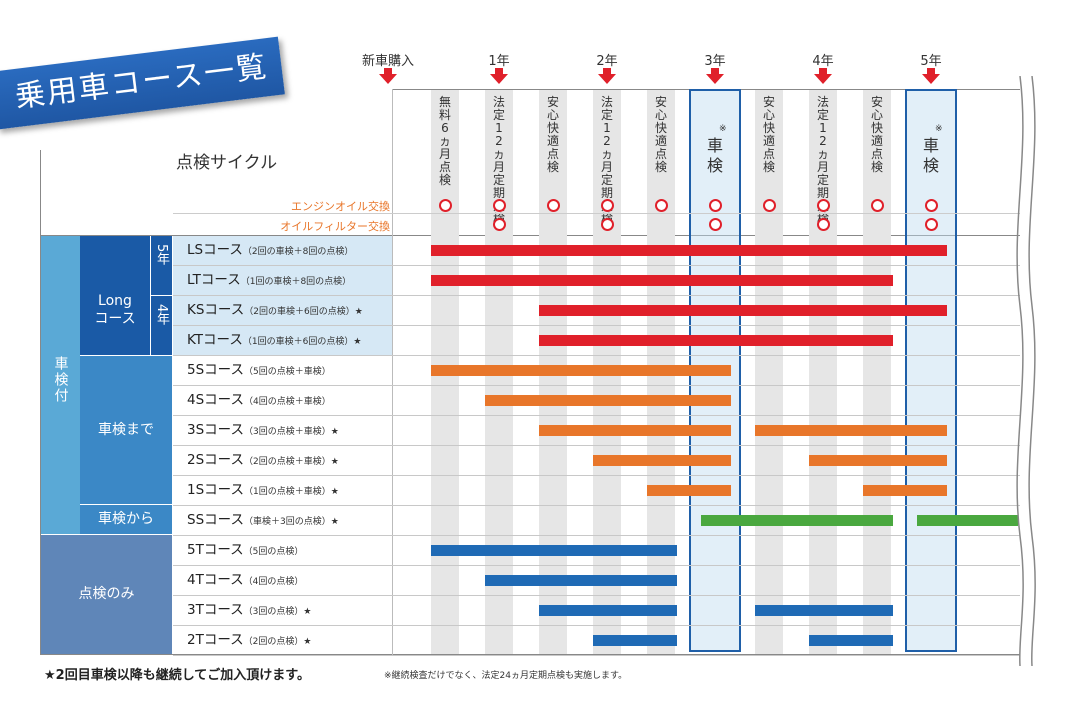  What do you see at coordinates (268, 310) in the screenshot?
I see `course-label: KSコース（2回の車検＋6回の点検）★` at bounding box center [268, 310].